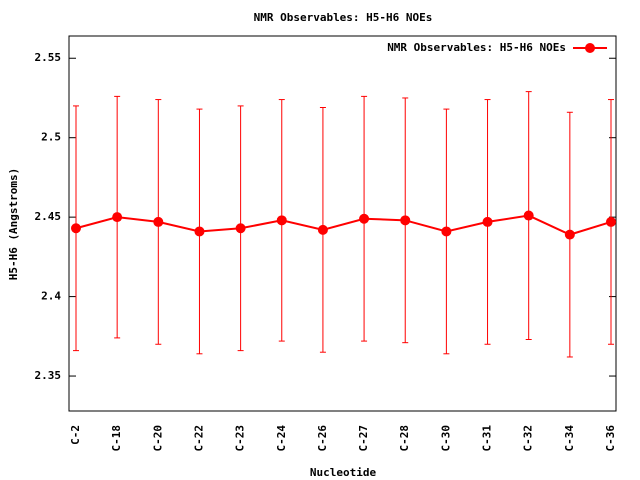  I want to click on x-tick-label: C-22, so click(198, 438).